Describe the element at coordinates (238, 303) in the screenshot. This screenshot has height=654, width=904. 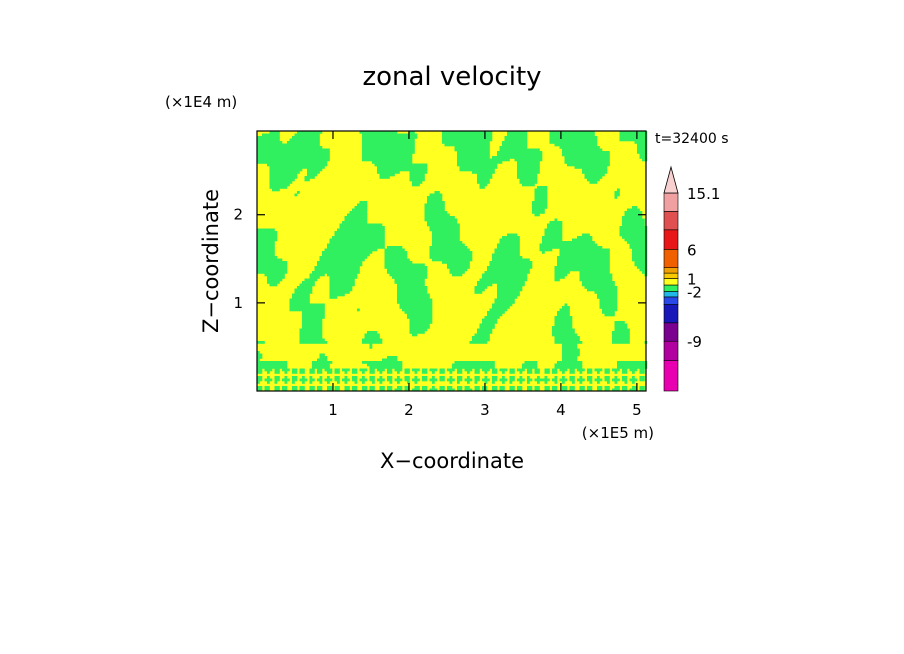
I see `y-tick-label: 1` at that location.